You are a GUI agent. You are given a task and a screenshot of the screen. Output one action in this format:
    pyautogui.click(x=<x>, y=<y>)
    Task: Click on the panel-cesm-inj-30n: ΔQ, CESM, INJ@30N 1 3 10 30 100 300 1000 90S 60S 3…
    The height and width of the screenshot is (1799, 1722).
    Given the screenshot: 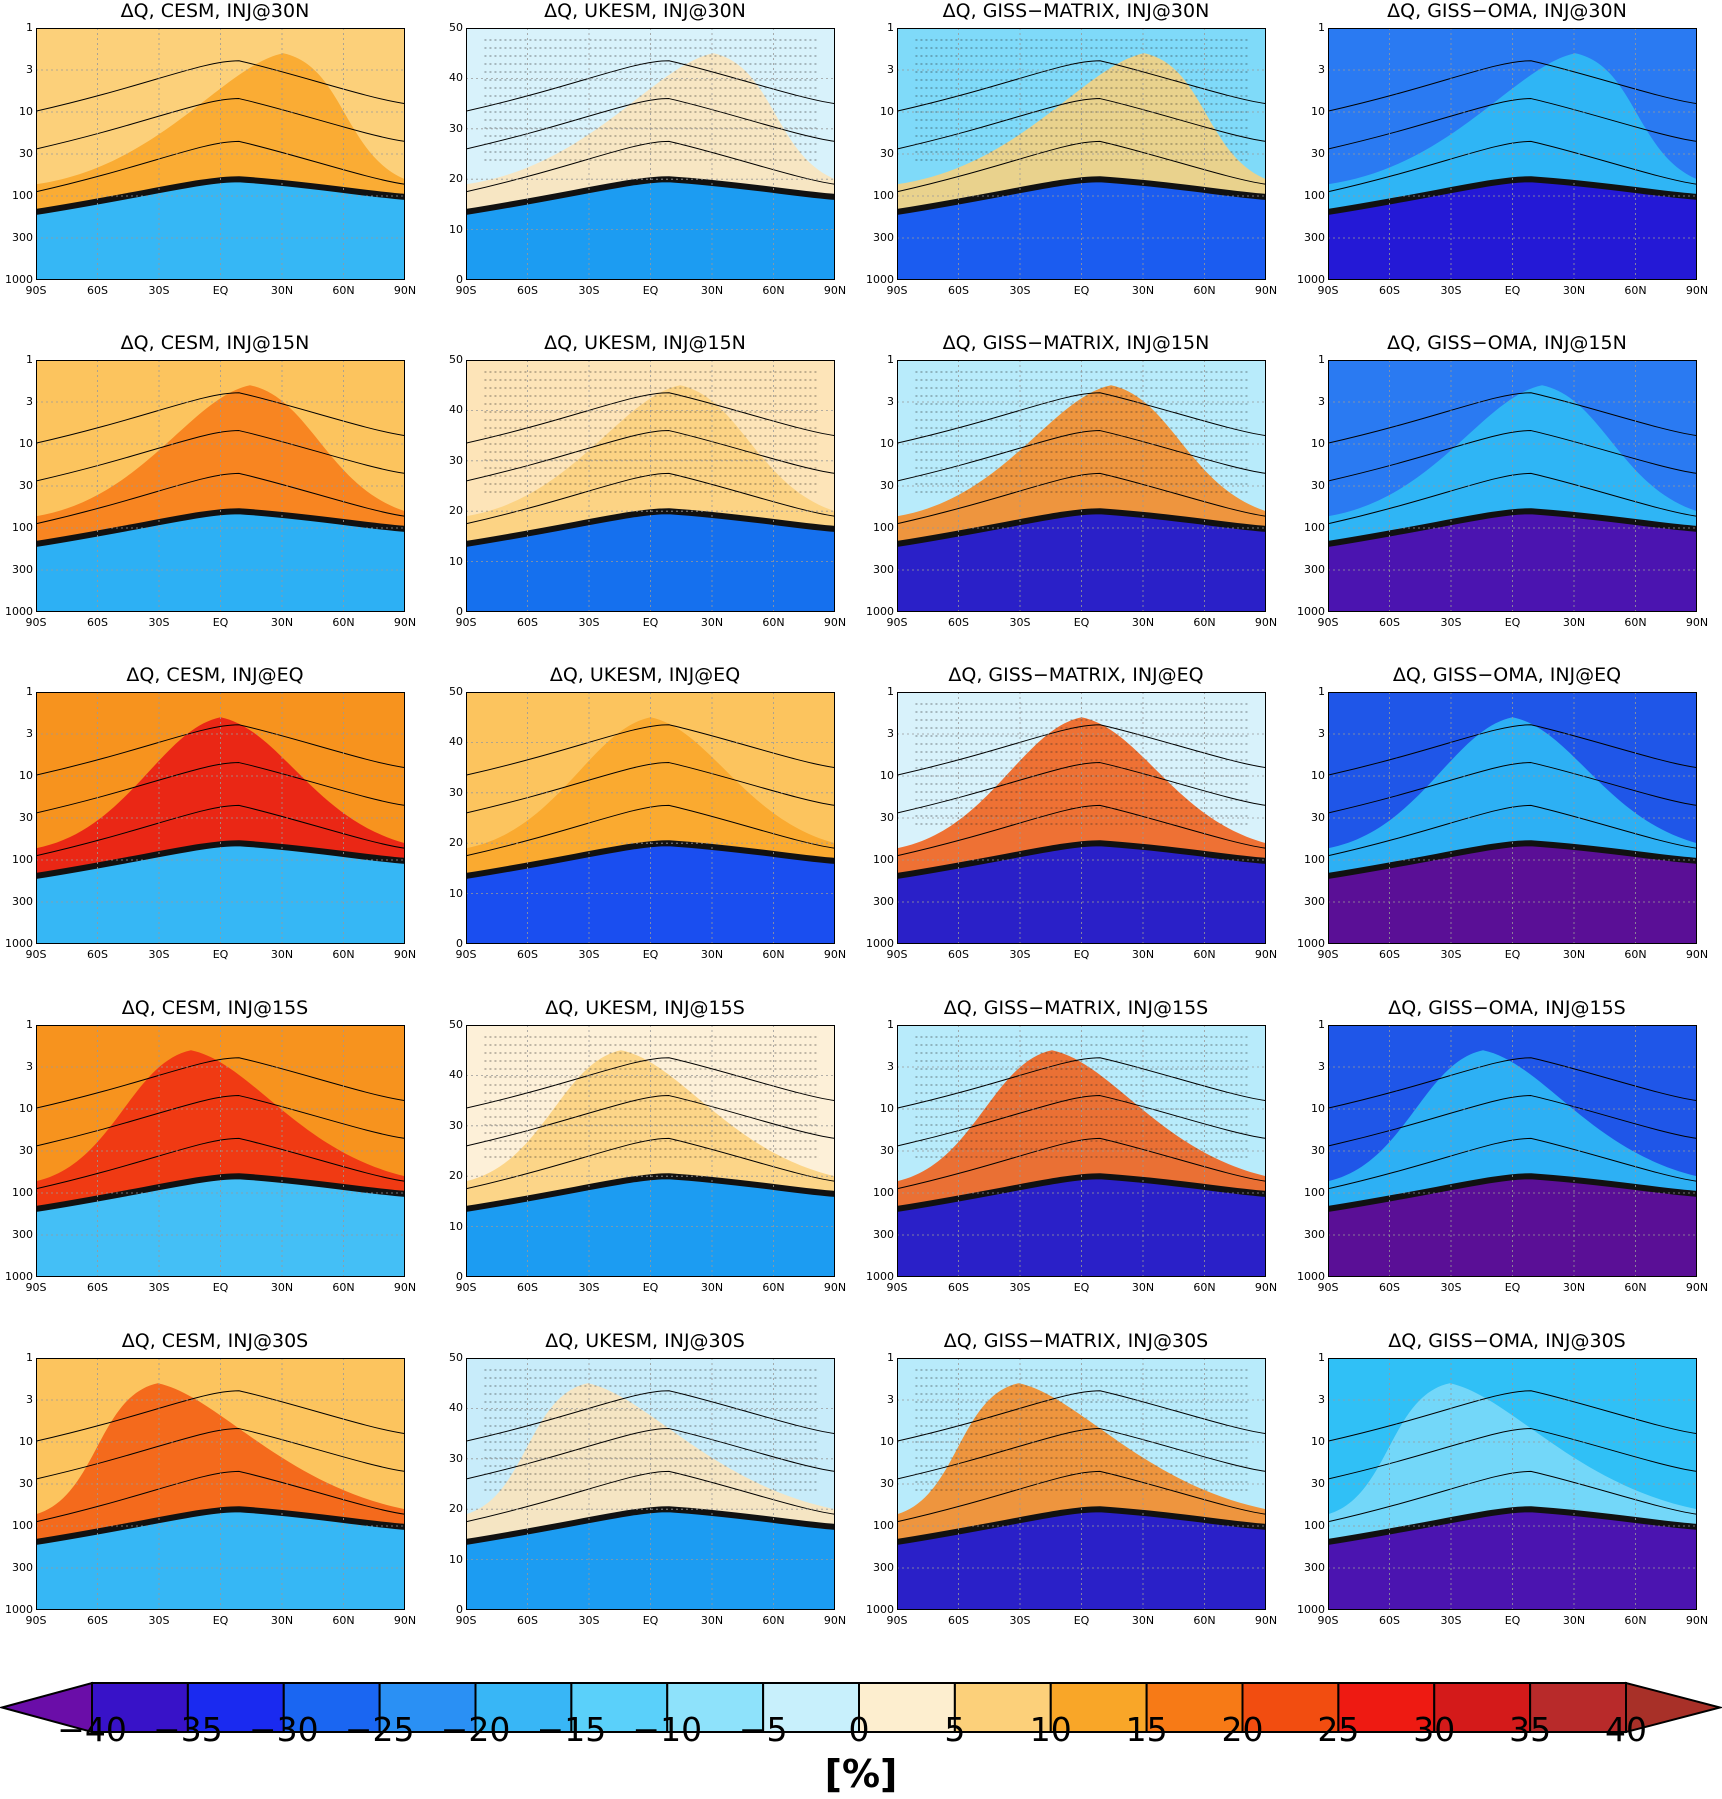 What is the action you would take?
    pyautogui.click(x=215, y=164)
    